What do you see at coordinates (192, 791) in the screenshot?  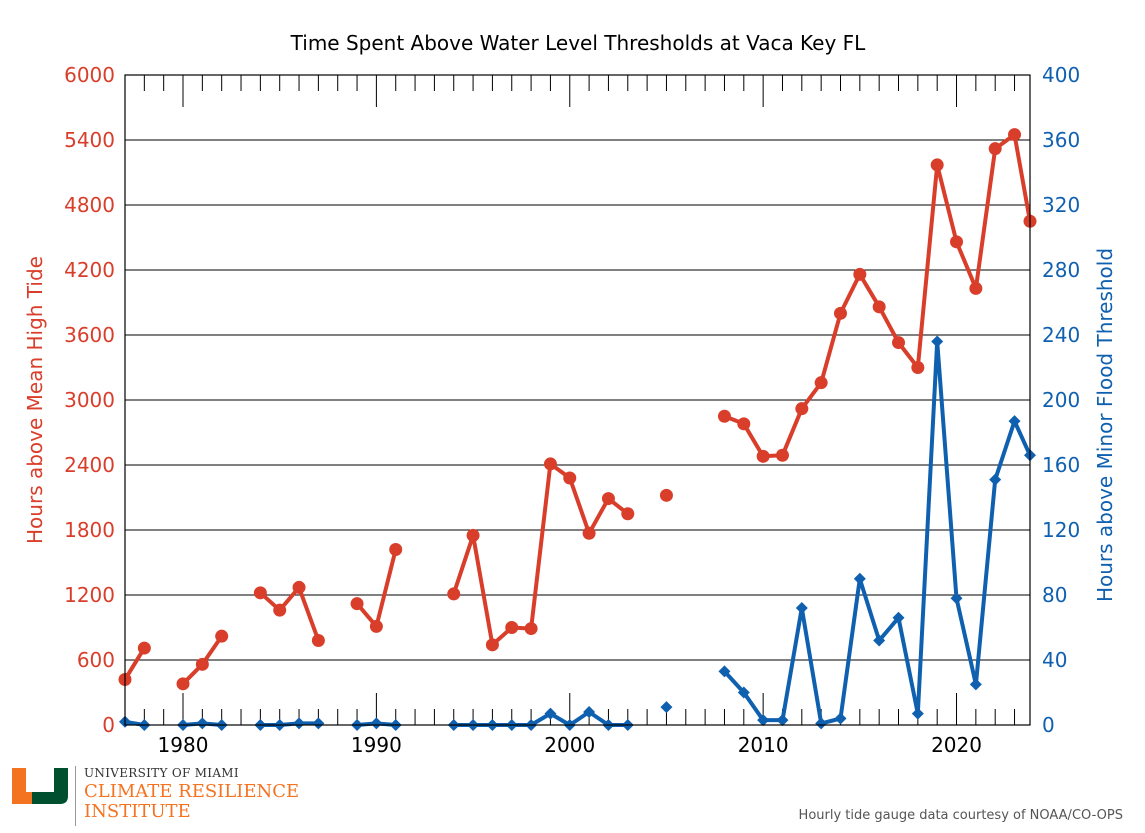 I see `org-name-line2: CLIMATE RESILIENCE` at bounding box center [192, 791].